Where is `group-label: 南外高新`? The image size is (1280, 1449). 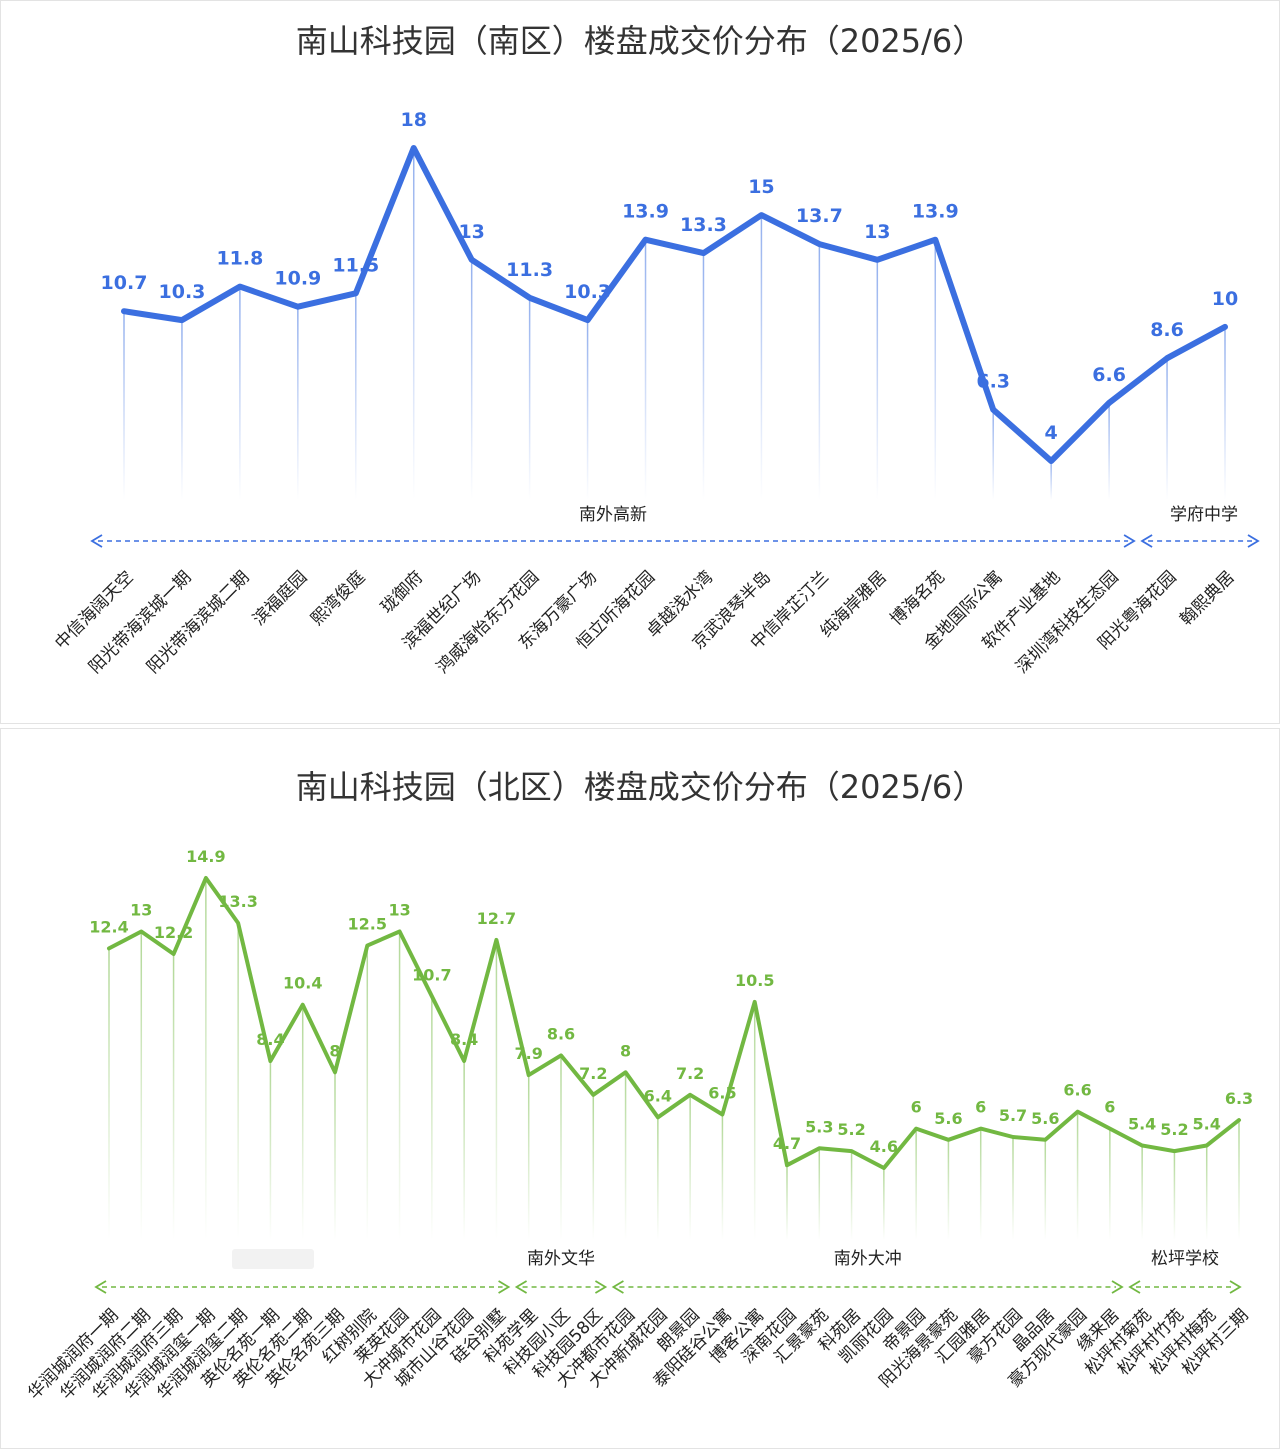
group-label: 南外高新 is located at coordinates (613, 515).